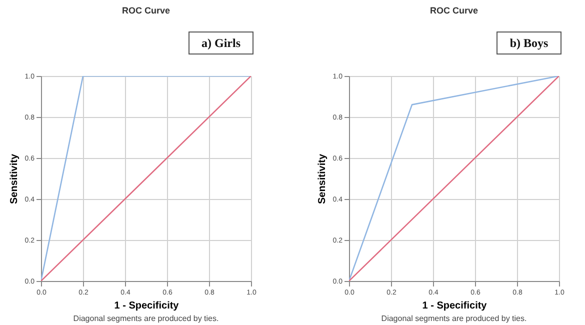 This screenshot has height=325, width=585. I want to click on text: b) Boys, so click(529, 43).